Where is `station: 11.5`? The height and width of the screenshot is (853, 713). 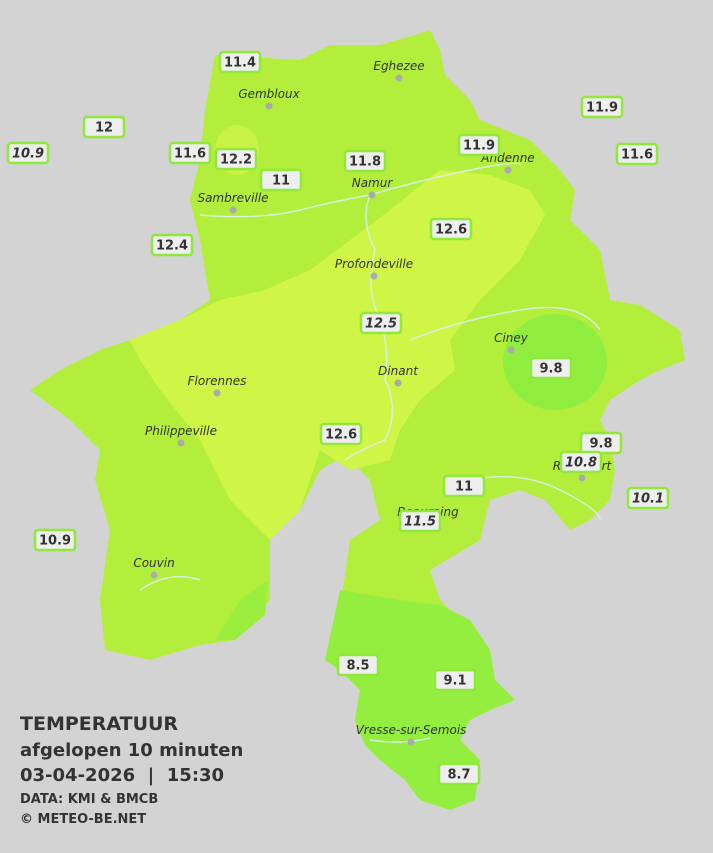
station: 11.5 is located at coordinates (420, 521).